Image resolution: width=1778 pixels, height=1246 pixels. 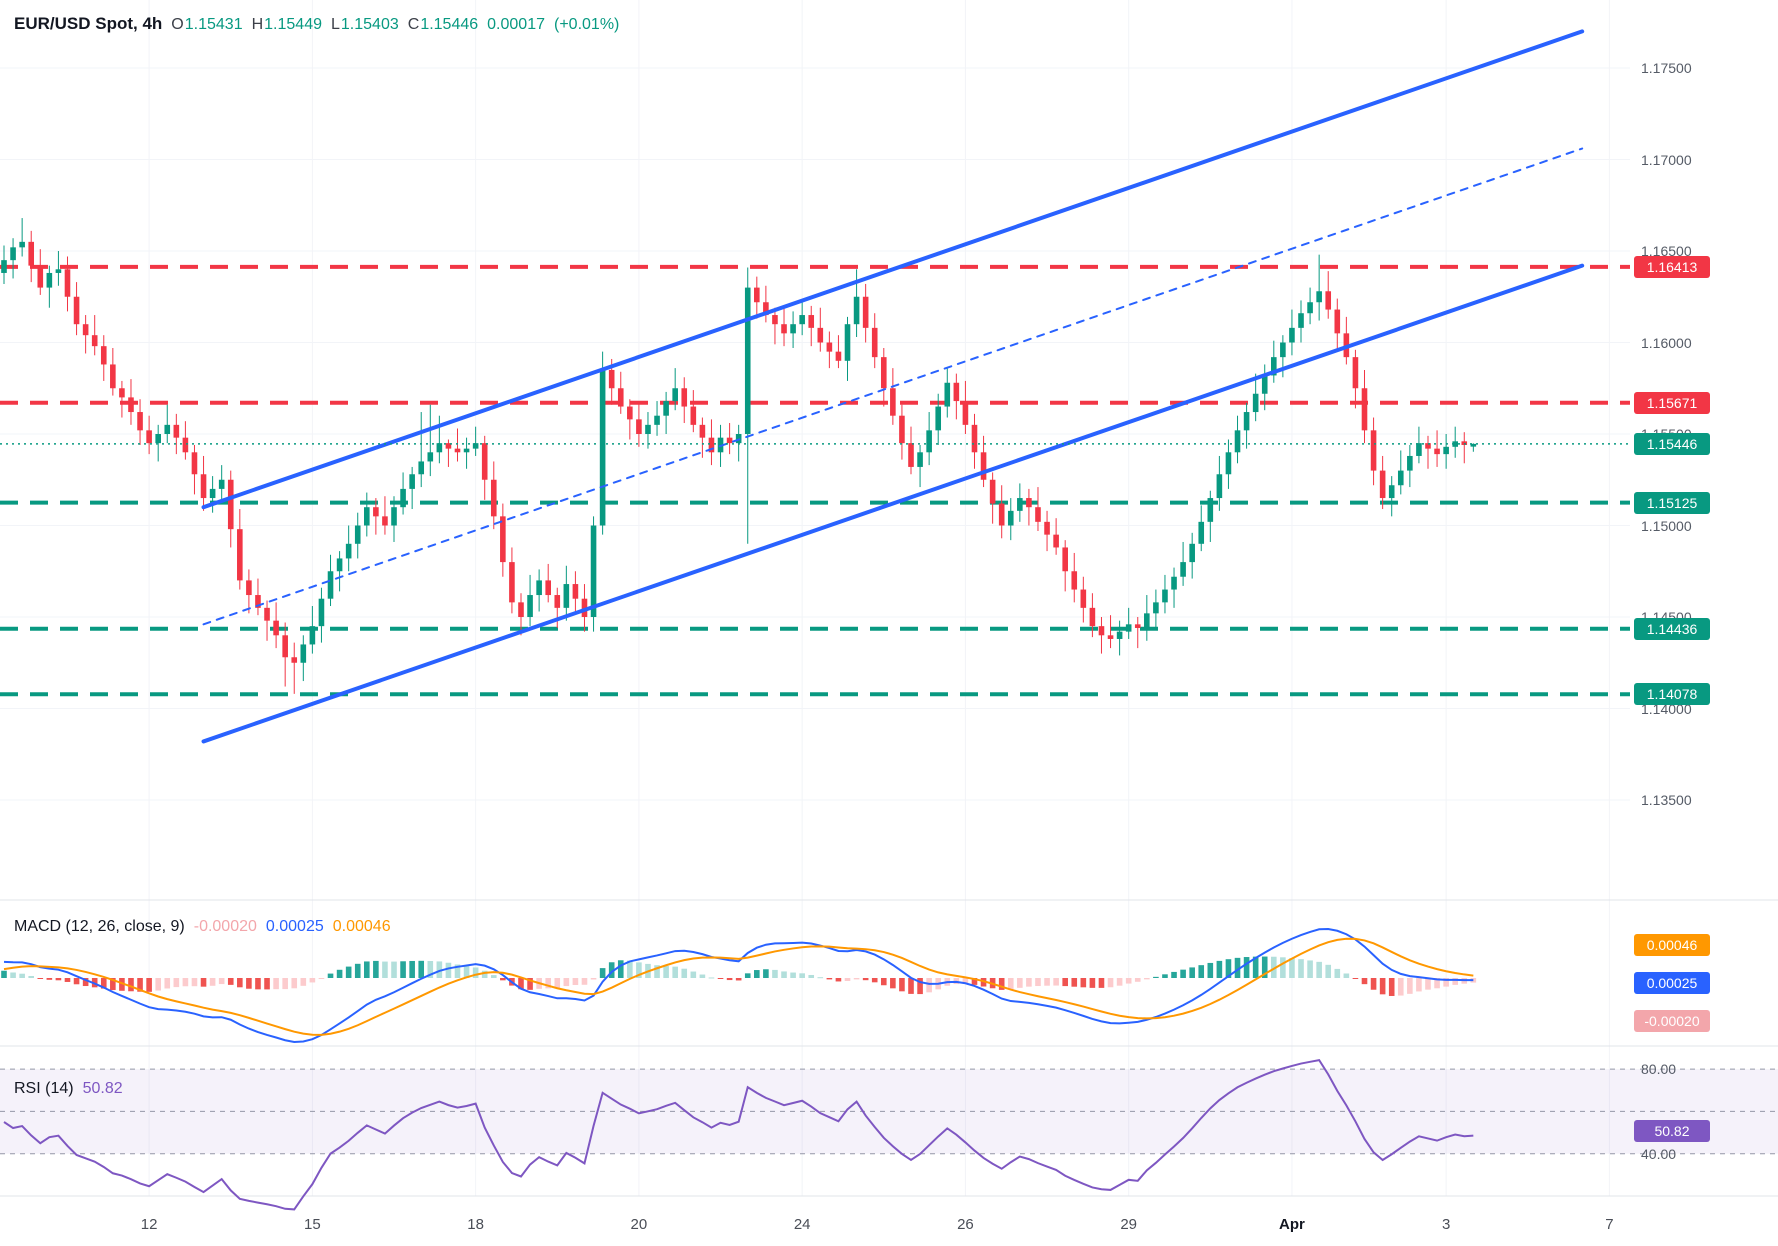 I want to click on close-label: C, so click(x=413, y=24).